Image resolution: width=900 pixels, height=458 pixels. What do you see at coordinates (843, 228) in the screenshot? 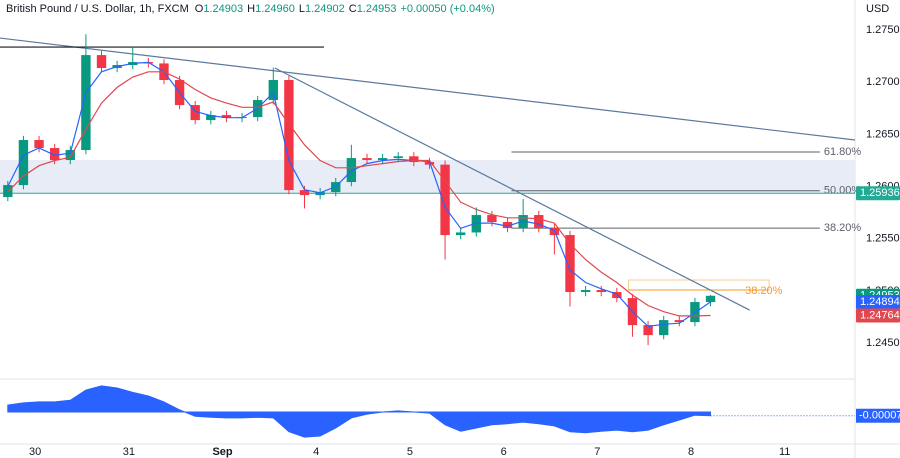
I see `fib-label: 38.20%` at bounding box center [843, 228].